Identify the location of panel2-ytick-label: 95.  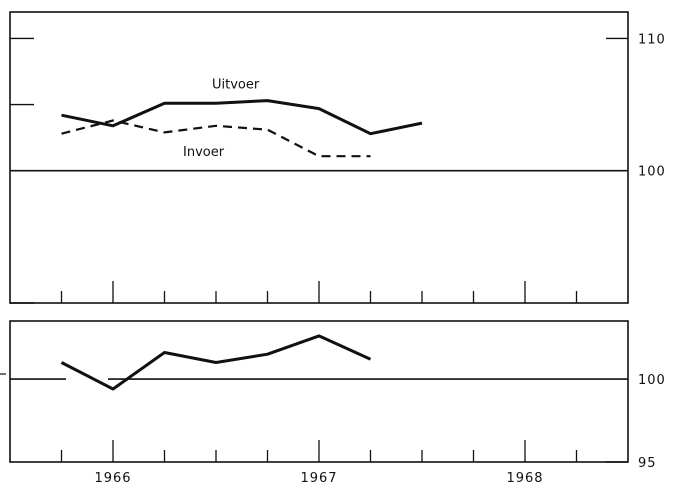
(647, 463).